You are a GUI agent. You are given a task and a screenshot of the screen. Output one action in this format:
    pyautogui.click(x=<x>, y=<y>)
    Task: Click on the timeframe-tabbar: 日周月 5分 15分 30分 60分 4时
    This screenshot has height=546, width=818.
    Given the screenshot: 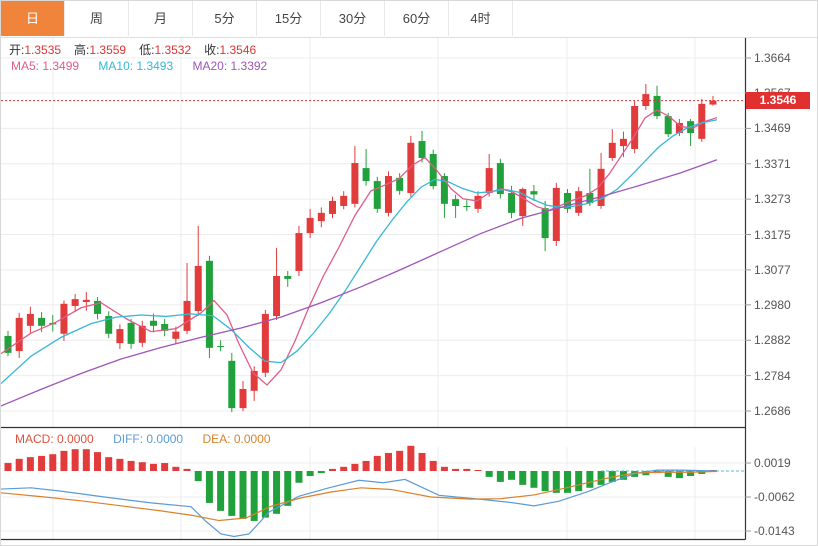 What is the action you would take?
    pyautogui.click(x=409, y=19)
    